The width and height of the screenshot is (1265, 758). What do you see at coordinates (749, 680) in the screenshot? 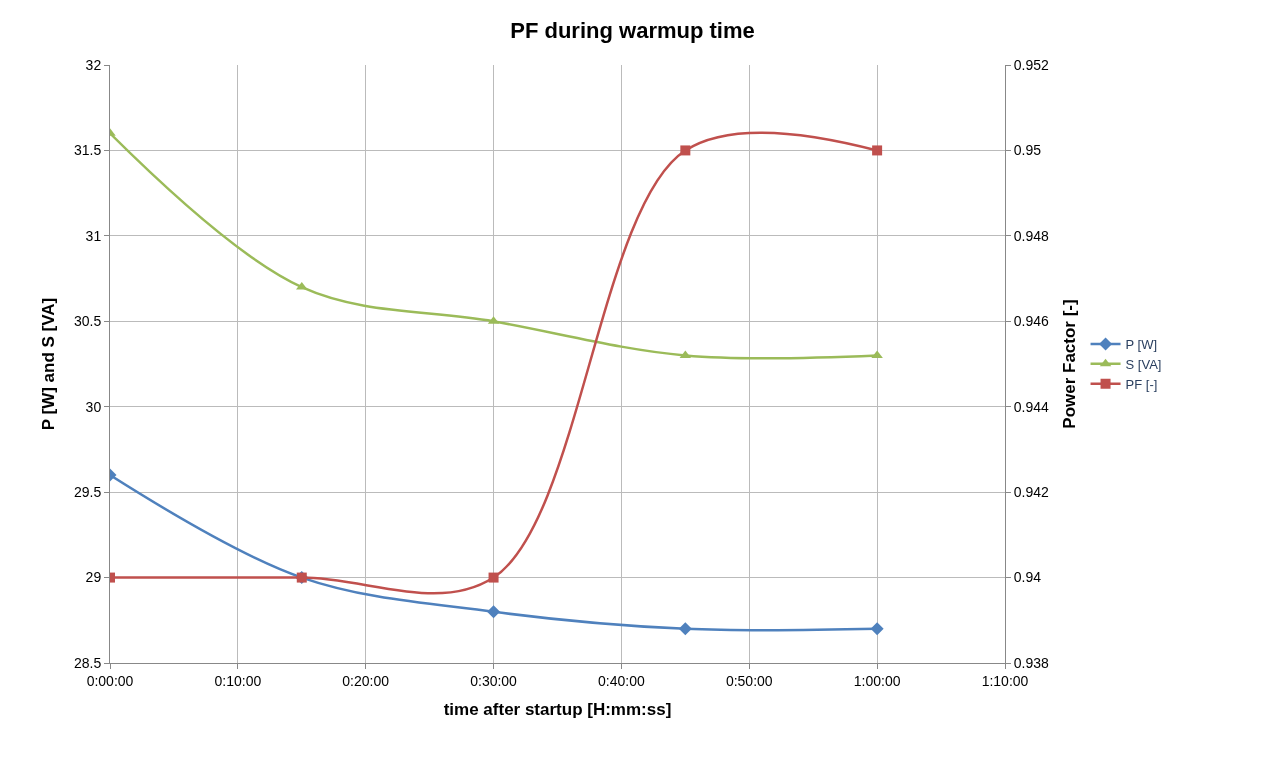
I see `x-tick-label: 0:50:00` at bounding box center [749, 680].